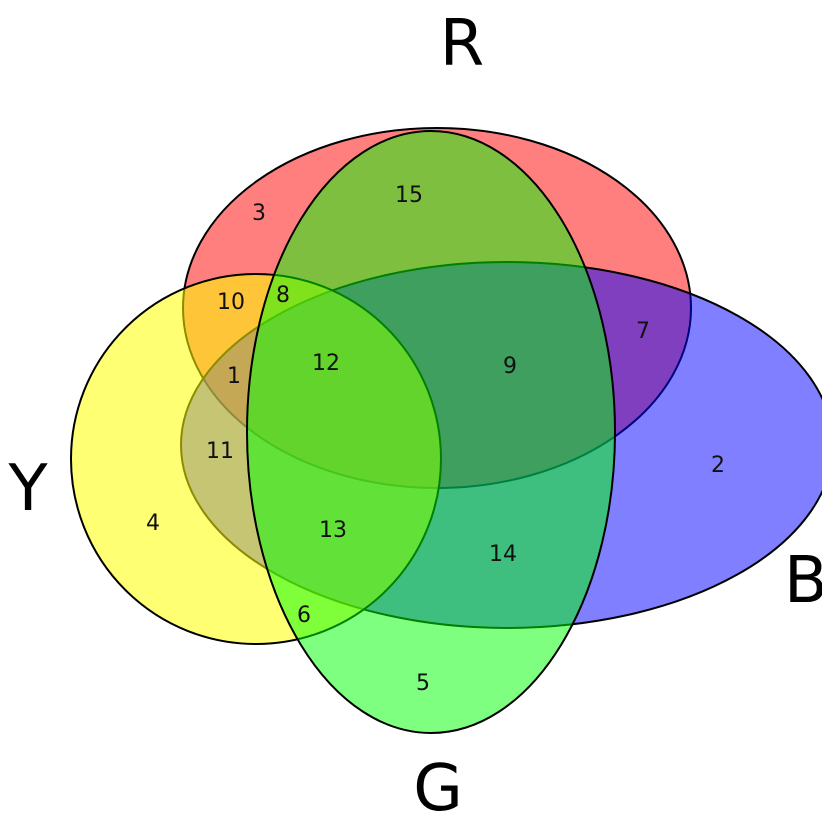 The height and width of the screenshot is (814, 822). I want to click on region-label-12: 12, so click(326, 363).